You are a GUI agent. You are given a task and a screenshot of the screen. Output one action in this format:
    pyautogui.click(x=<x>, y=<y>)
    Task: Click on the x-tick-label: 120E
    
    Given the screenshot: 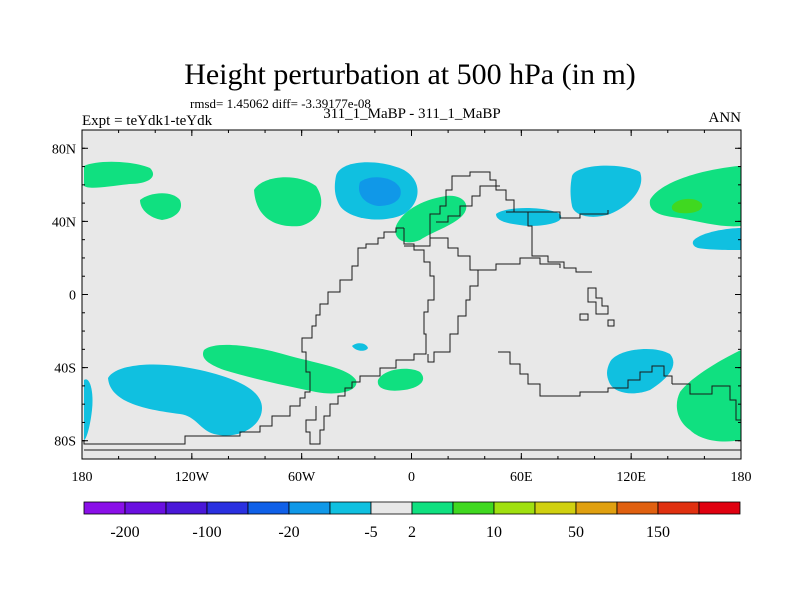 What is the action you would take?
    pyautogui.click(x=631, y=477)
    